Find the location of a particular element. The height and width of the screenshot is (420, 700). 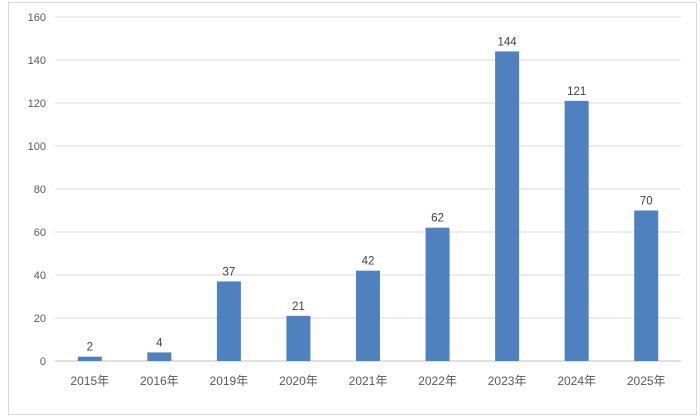

bar-value-label: 121 is located at coordinates (576, 92).